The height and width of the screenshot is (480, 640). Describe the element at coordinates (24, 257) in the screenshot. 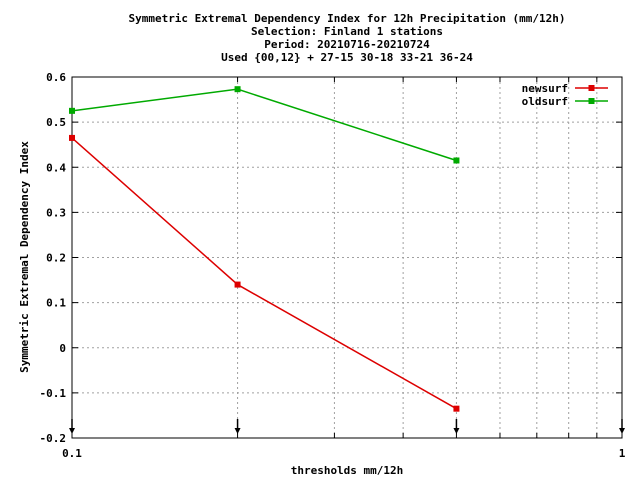

I see `y-axis-label: Symmetric Extremal Dependency Index` at that location.